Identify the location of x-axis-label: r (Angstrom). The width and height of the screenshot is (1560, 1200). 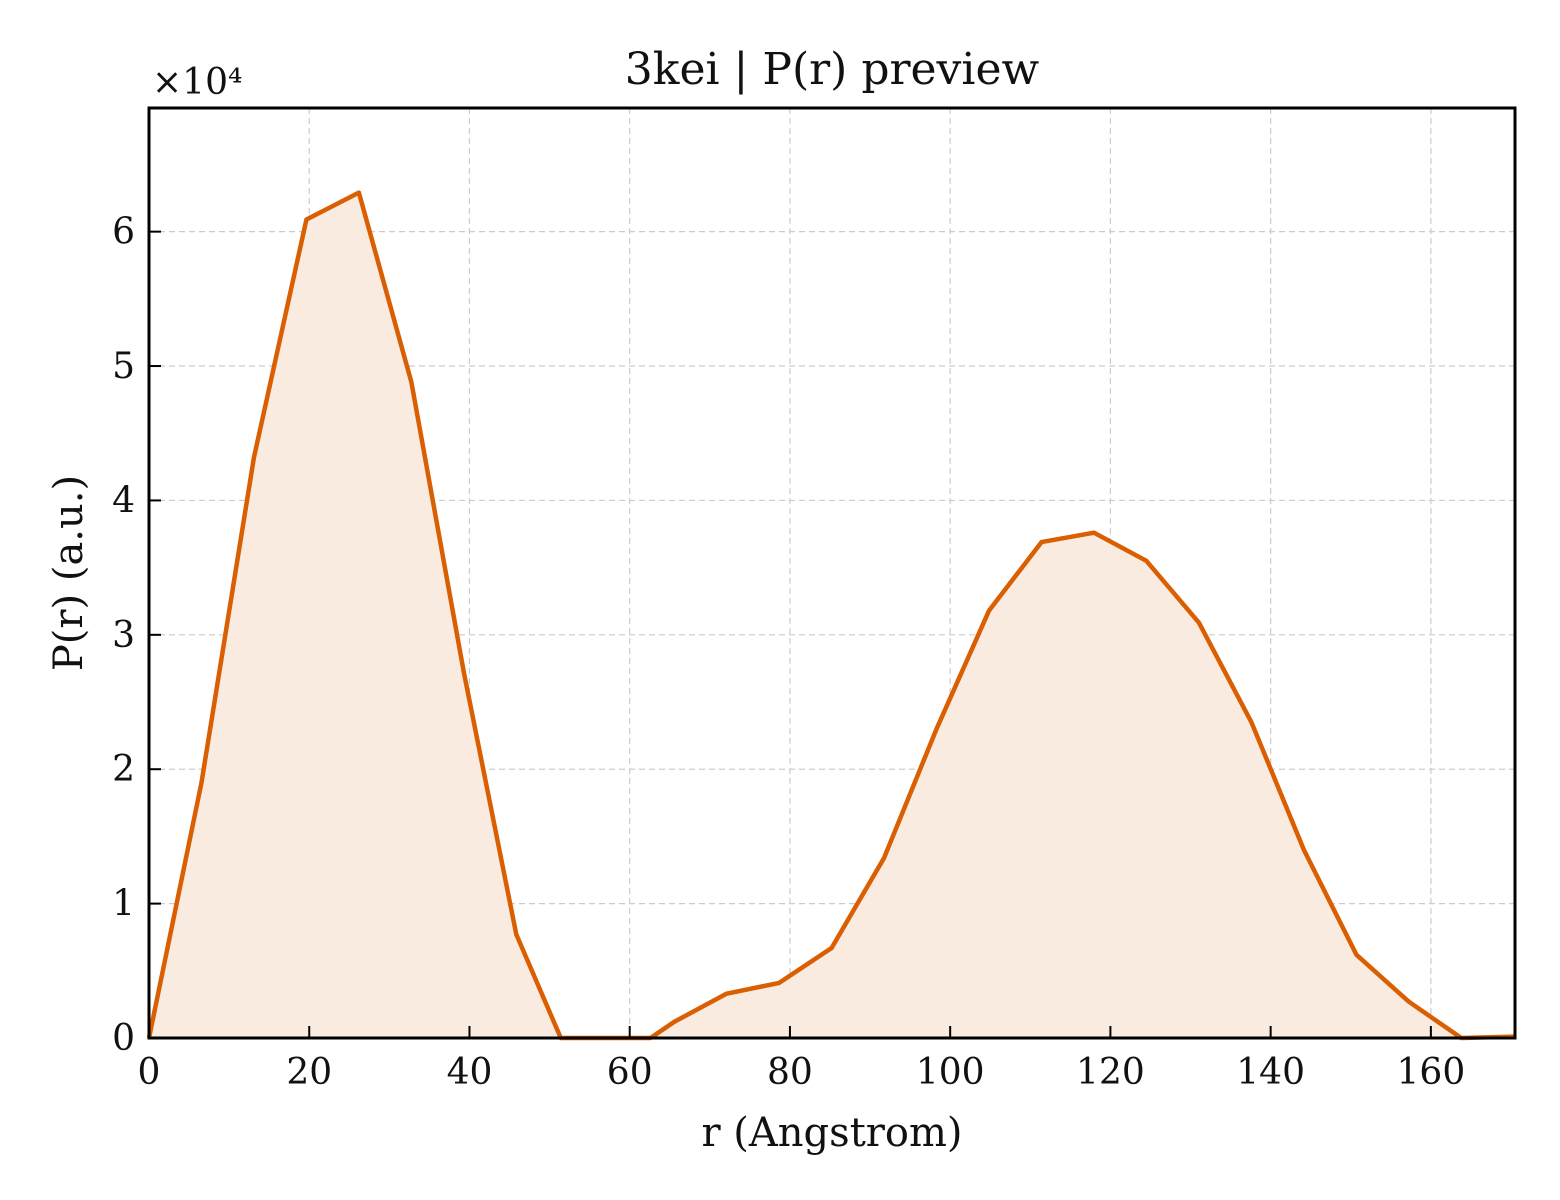
(831, 1133).